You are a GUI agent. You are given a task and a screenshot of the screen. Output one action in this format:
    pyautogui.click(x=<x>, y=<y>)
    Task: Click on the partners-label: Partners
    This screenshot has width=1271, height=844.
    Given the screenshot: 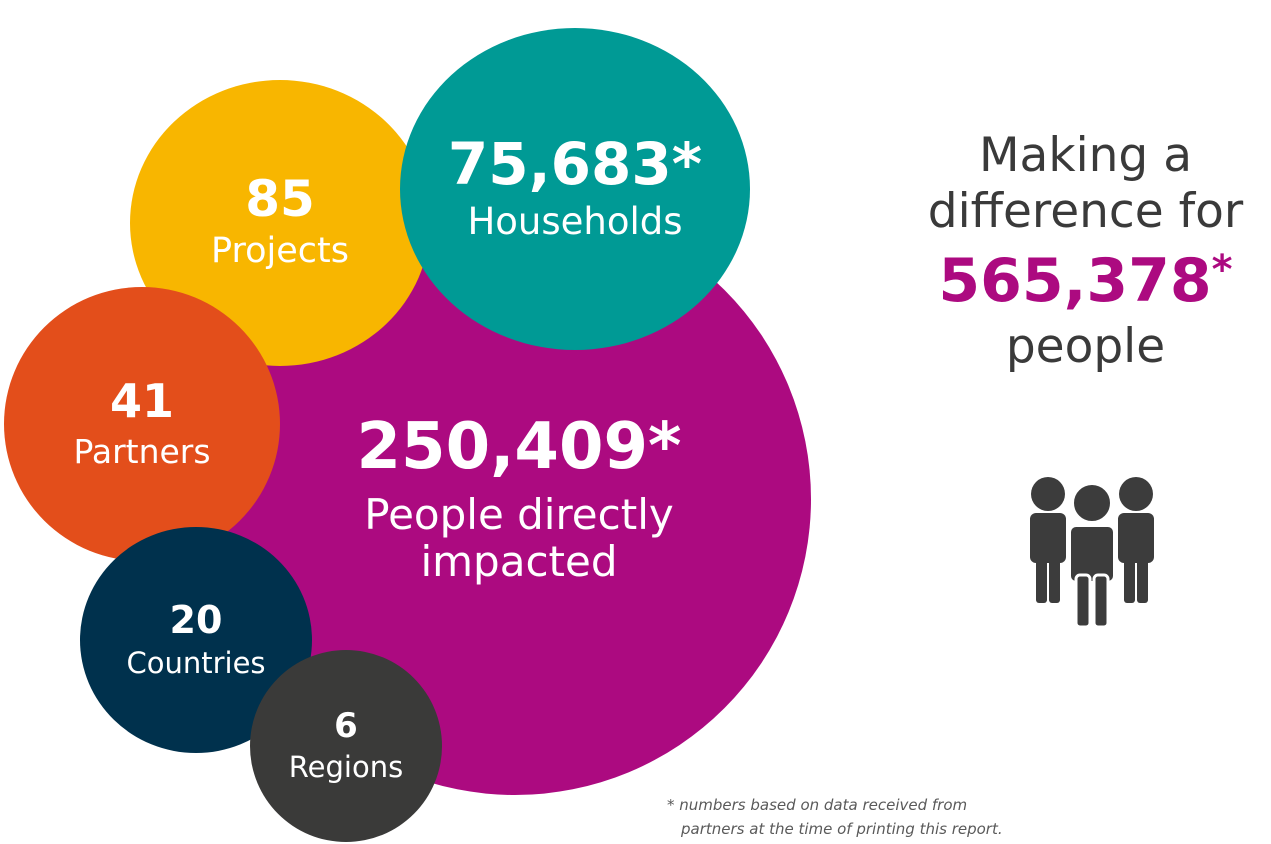 What is the action you would take?
    pyautogui.click(x=142, y=451)
    